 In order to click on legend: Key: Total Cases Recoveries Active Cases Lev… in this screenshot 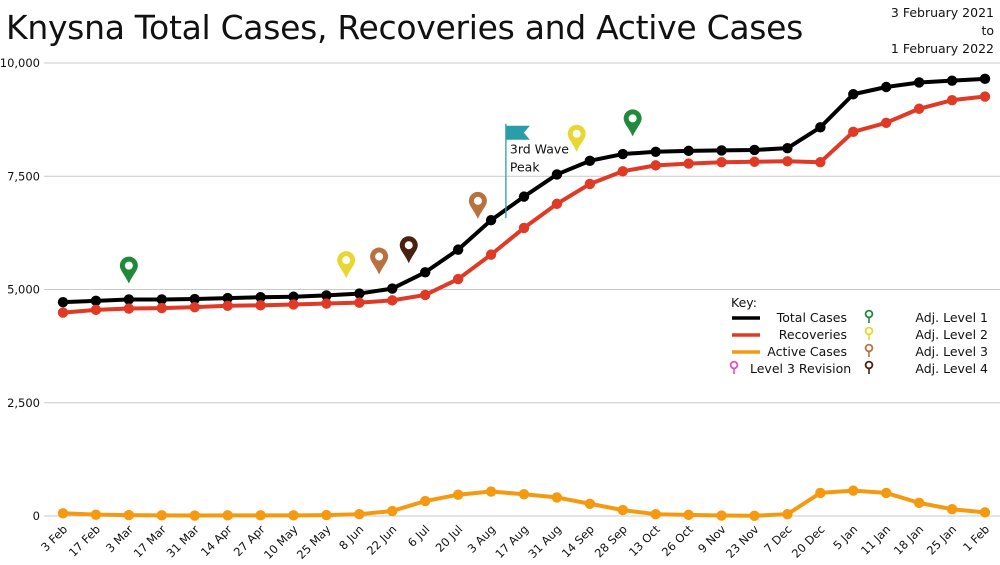, I will do `click(858, 335)`.